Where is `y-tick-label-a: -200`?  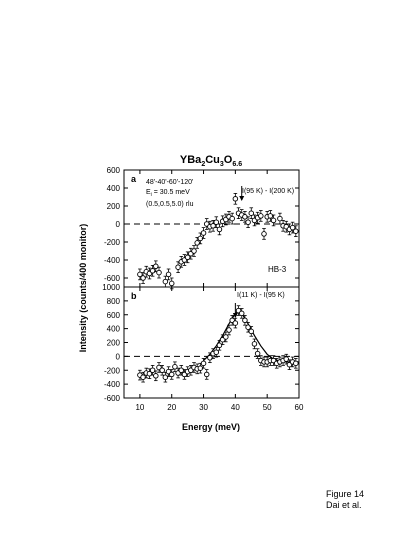
y-tick-label-a: -200 is located at coordinates (112, 242).